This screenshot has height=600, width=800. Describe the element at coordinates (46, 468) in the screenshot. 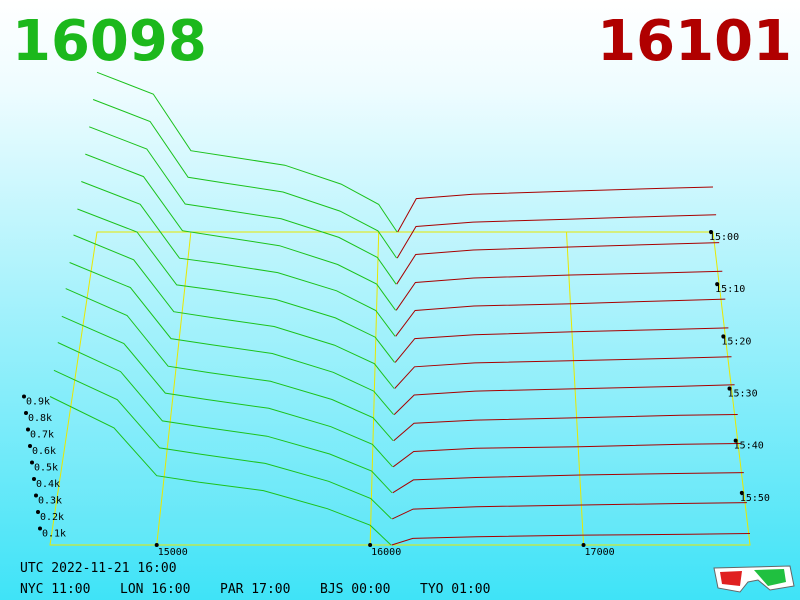

I see `y-tick-label: 0.5k` at that location.